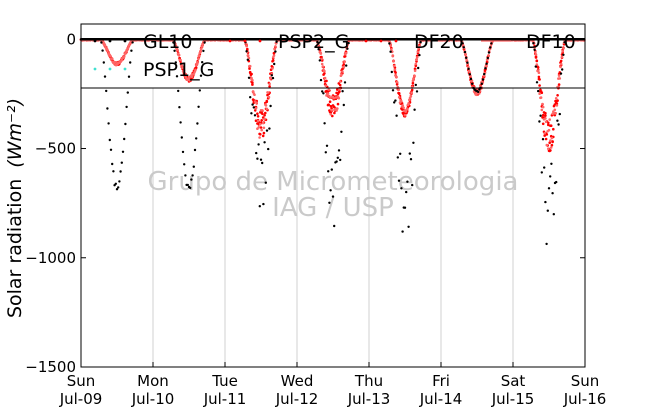 The image size is (650, 409). Describe the element at coordinates (224, 381) in the screenshot. I see `x-tick-label-day: Tue` at that location.